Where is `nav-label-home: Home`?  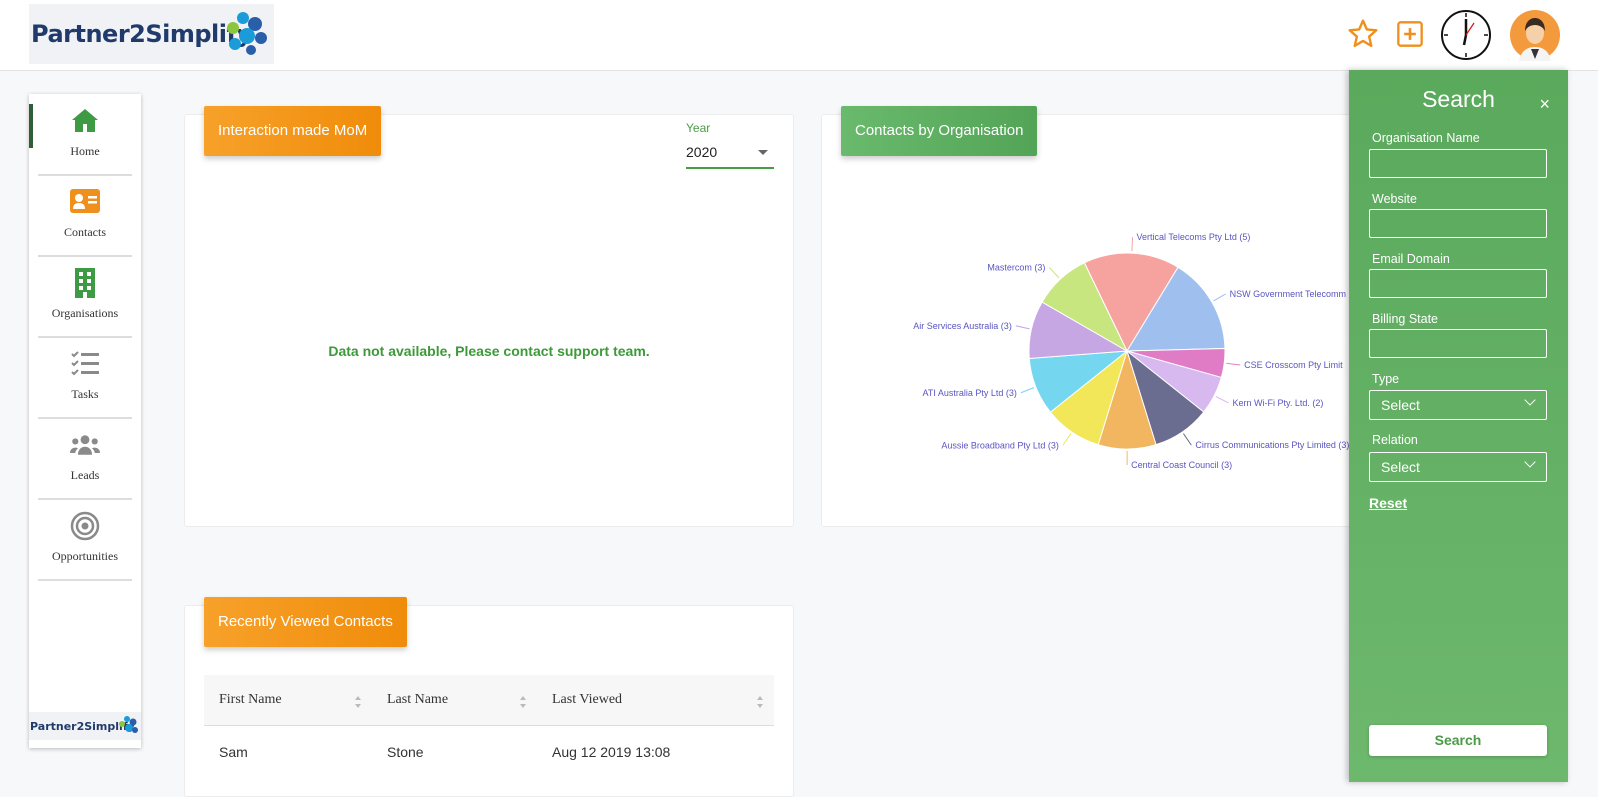 nav-label-home: Home is located at coordinates (85, 151).